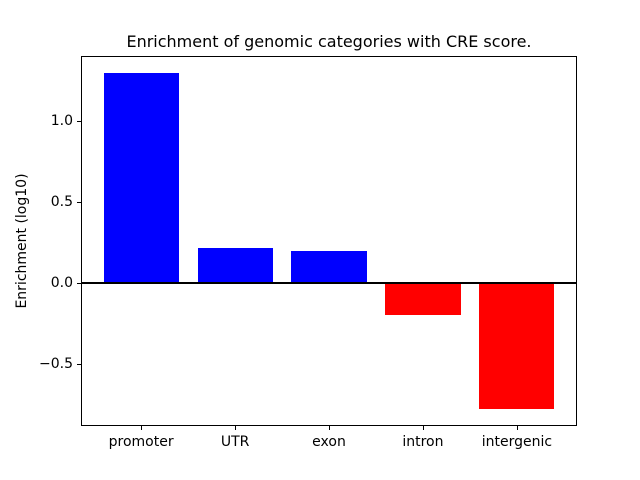  What do you see at coordinates (79, 364) in the screenshot?
I see `y-tick-−0.5` at bounding box center [79, 364].